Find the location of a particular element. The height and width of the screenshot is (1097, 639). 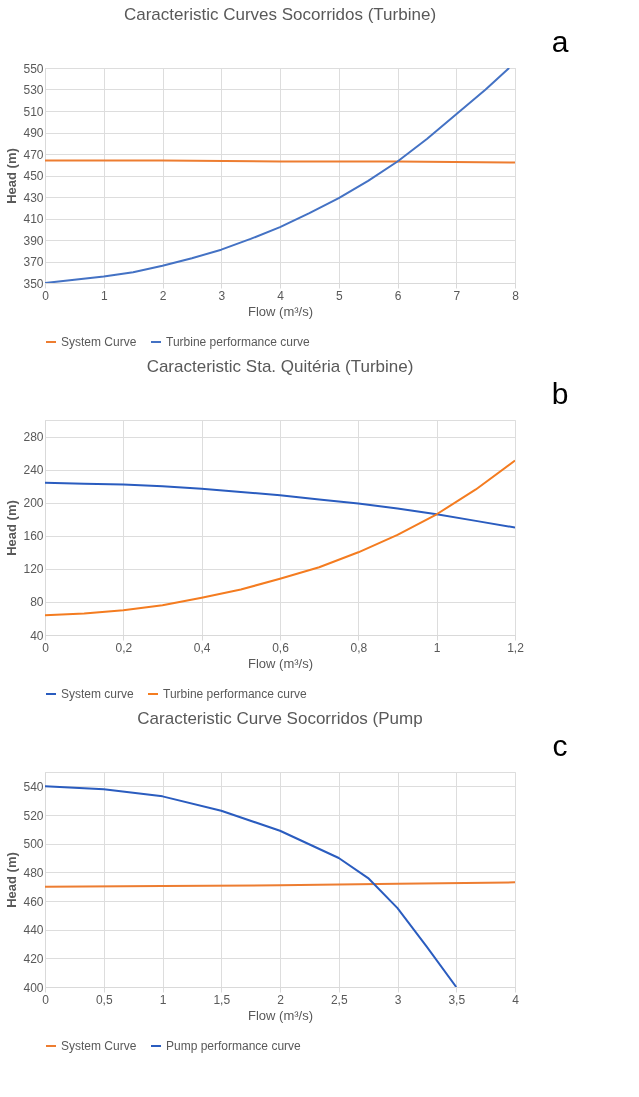

x-tick-label: 3,5 is located at coordinates (457, 999).